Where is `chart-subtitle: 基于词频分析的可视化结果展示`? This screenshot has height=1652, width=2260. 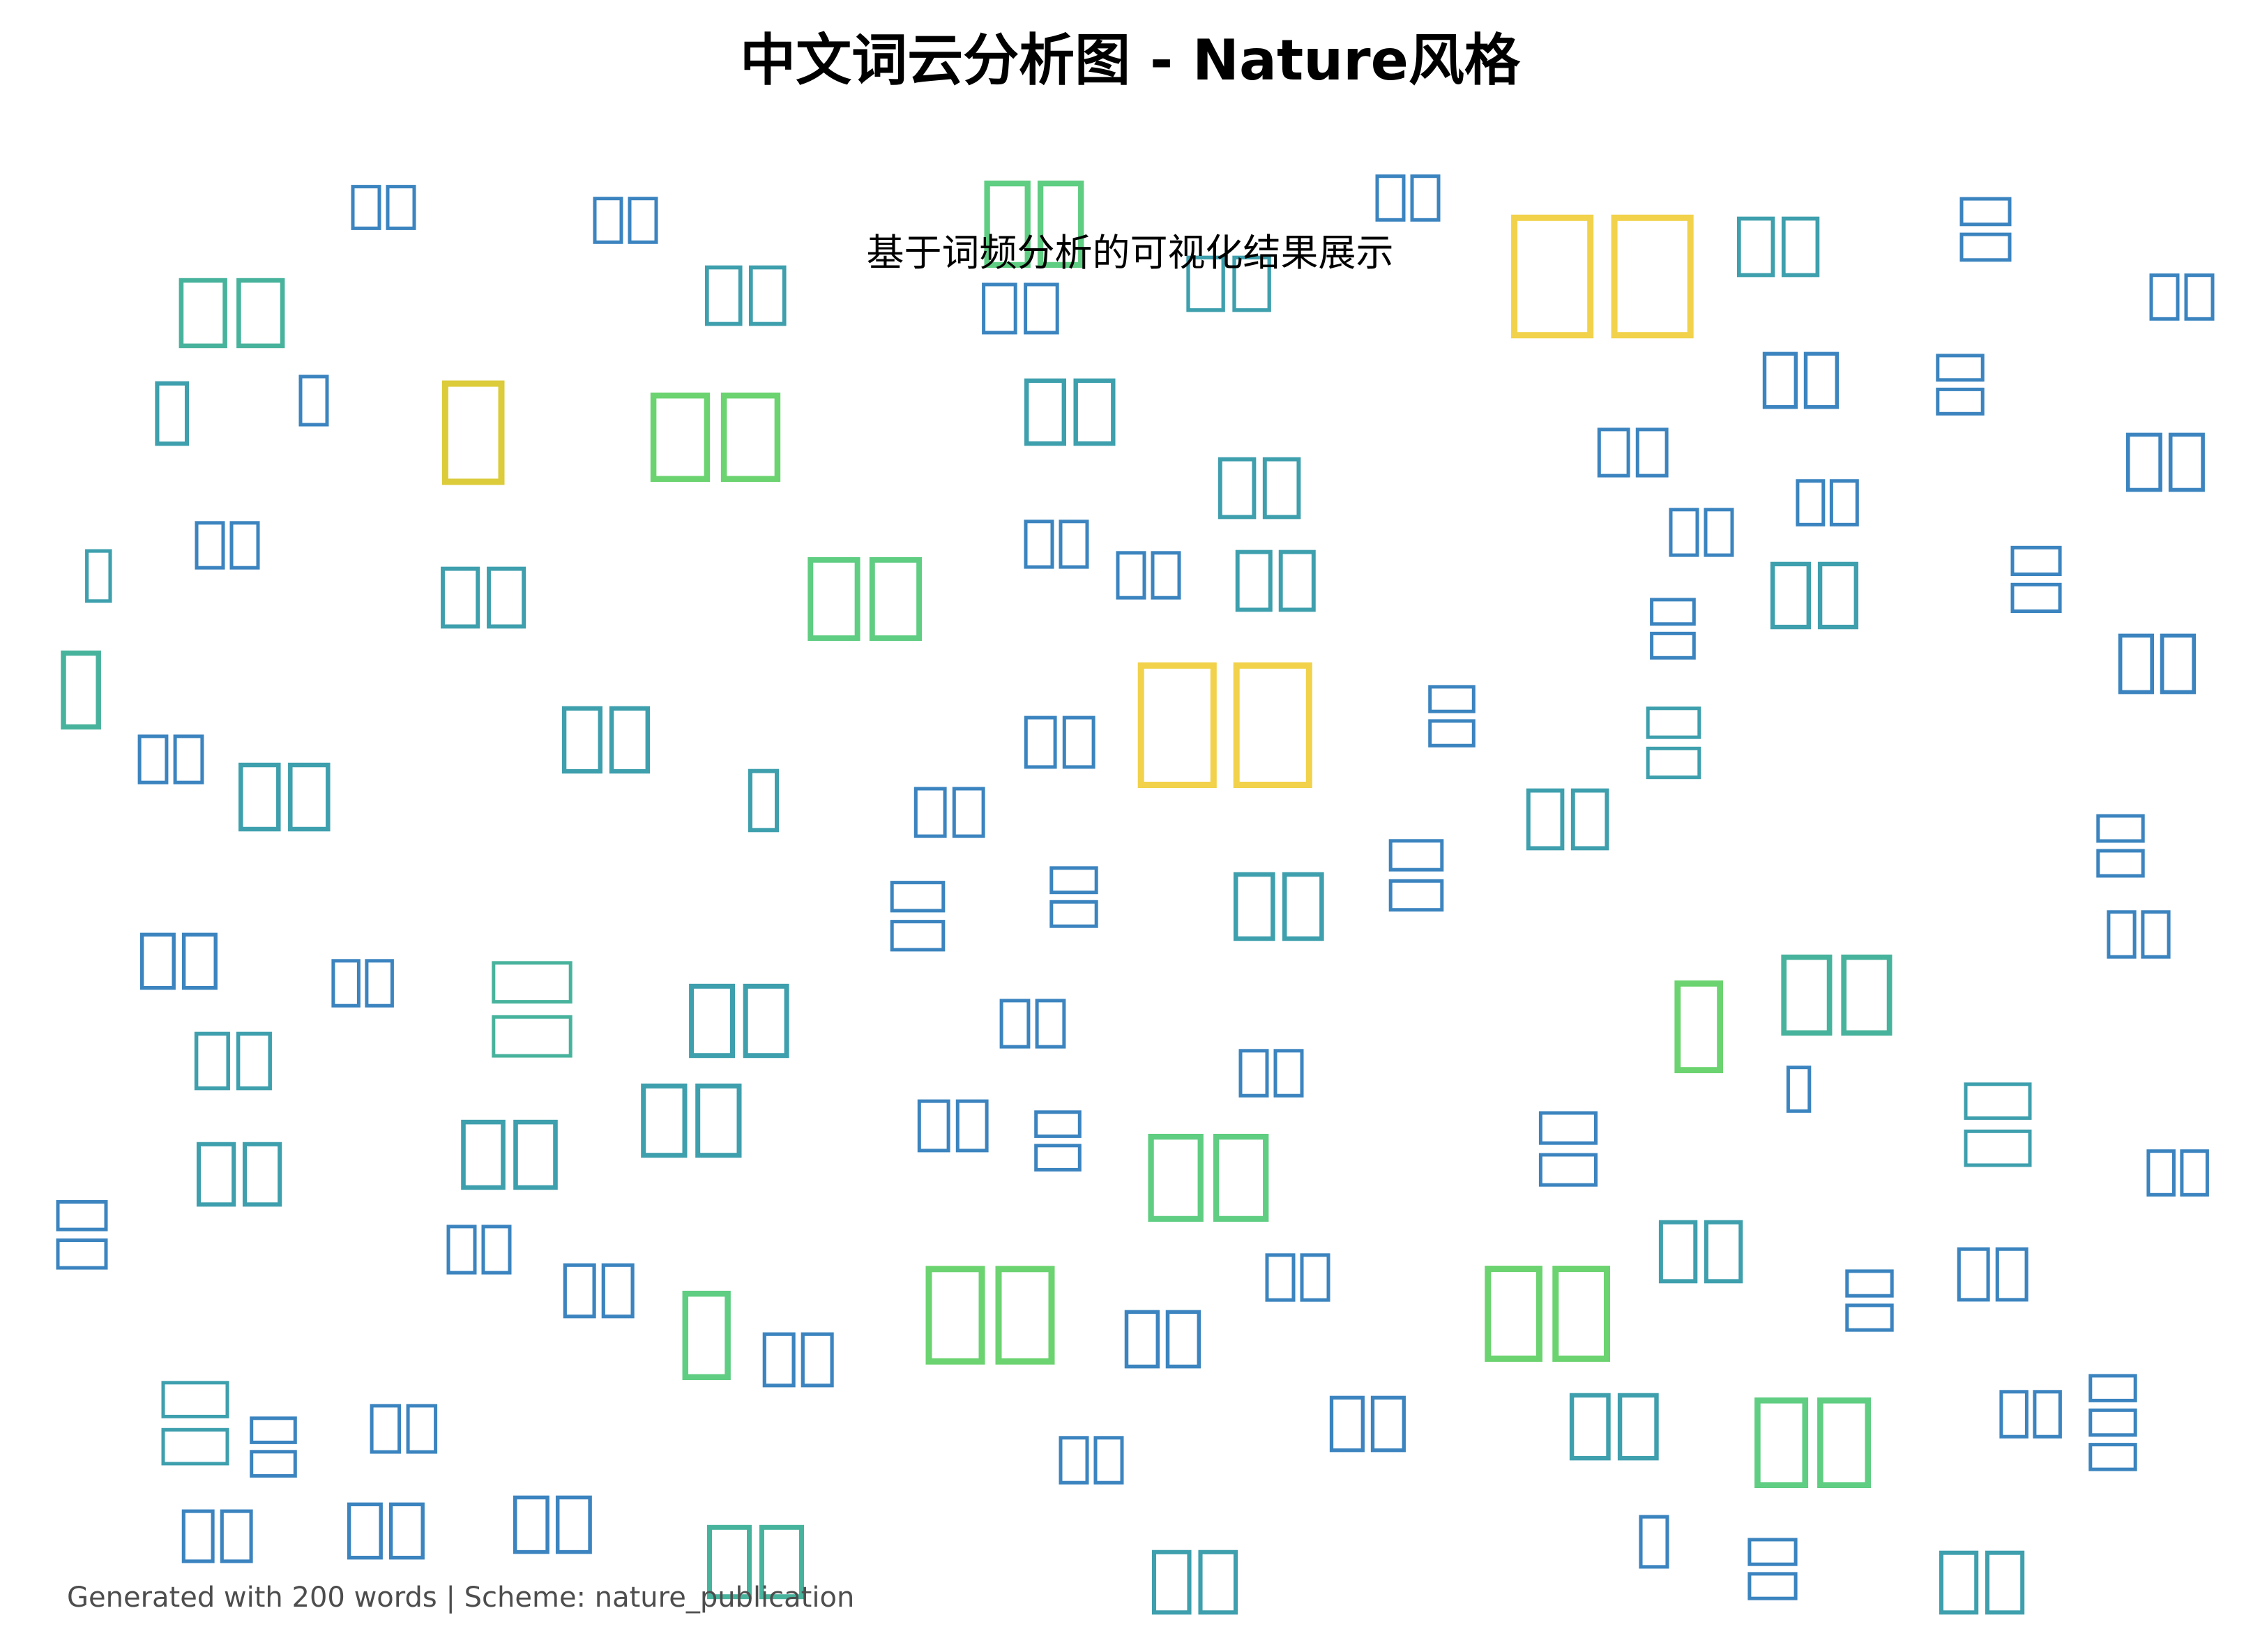 chart-subtitle: 基于词频分析的可视化结果展示 is located at coordinates (1130, 253).